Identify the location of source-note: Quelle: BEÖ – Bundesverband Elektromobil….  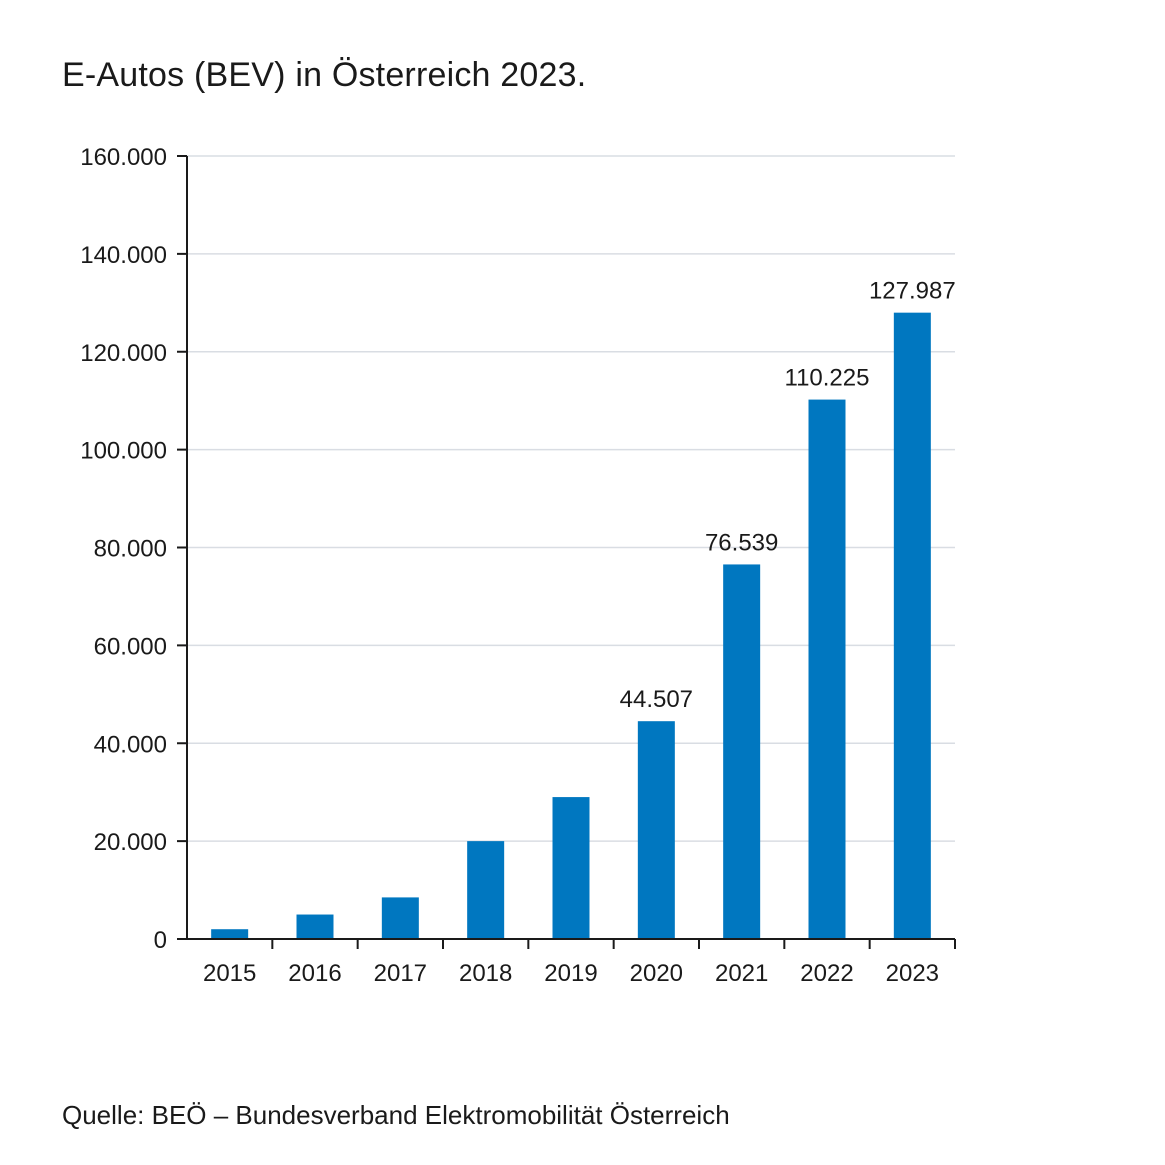
(396, 1115).